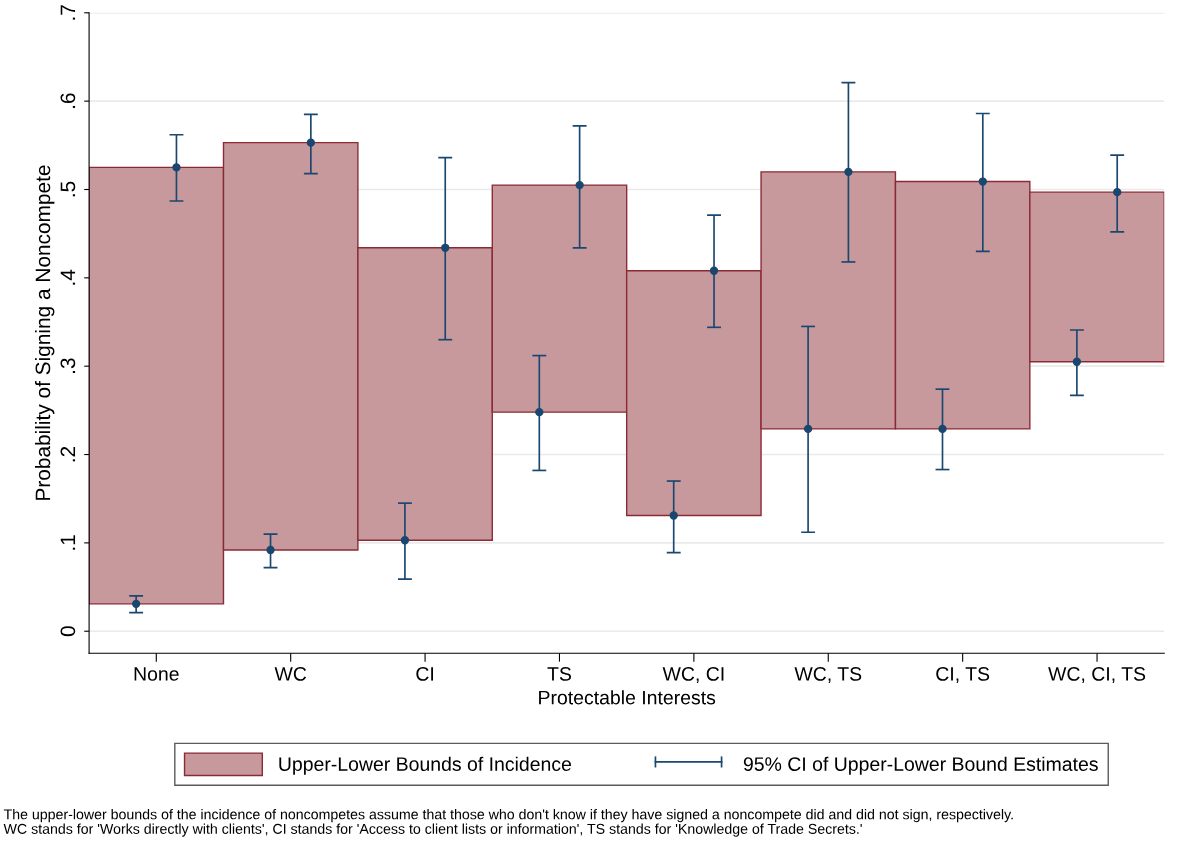 This screenshot has width=1188, height=854. What do you see at coordinates (68, 365) in the screenshot?
I see `y-tick-label: .3` at bounding box center [68, 365].